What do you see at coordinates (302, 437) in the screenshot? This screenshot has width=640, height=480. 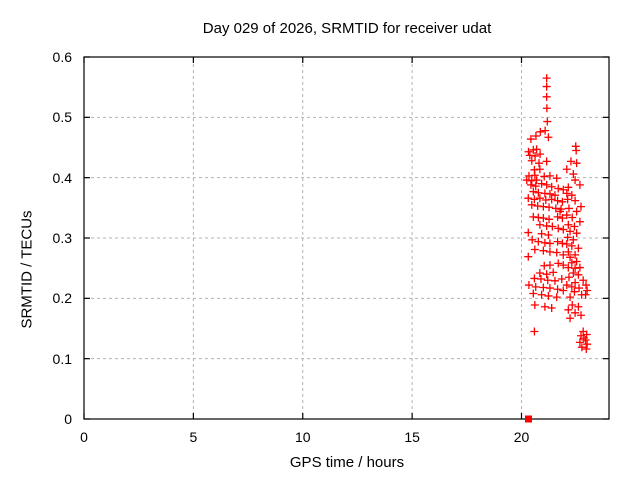 I see `x-tick-label: 10` at bounding box center [302, 437].